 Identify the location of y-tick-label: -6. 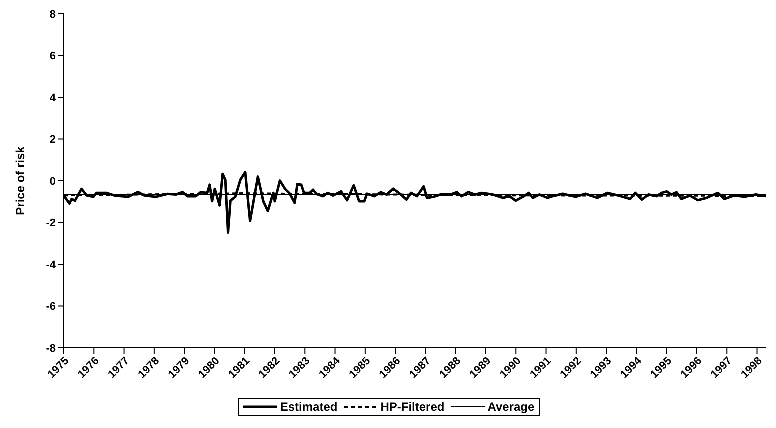
(51, 307).